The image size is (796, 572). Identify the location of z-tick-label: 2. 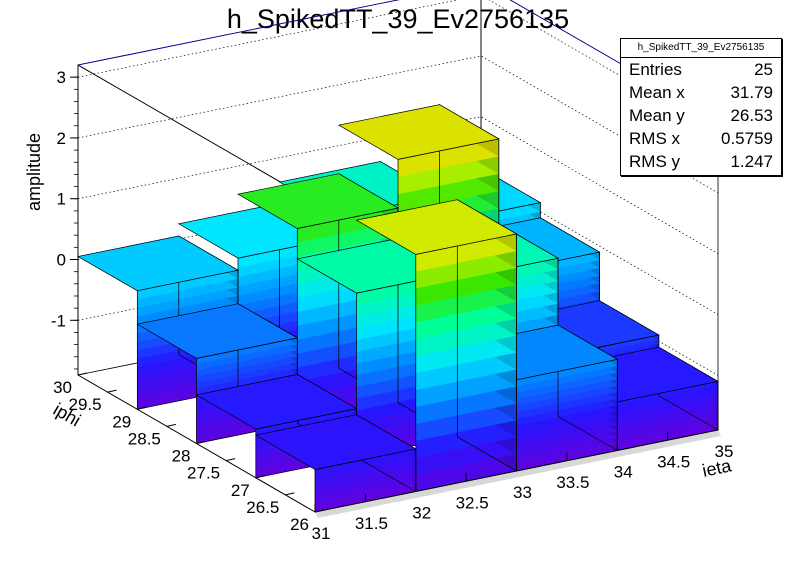
(61, 138).